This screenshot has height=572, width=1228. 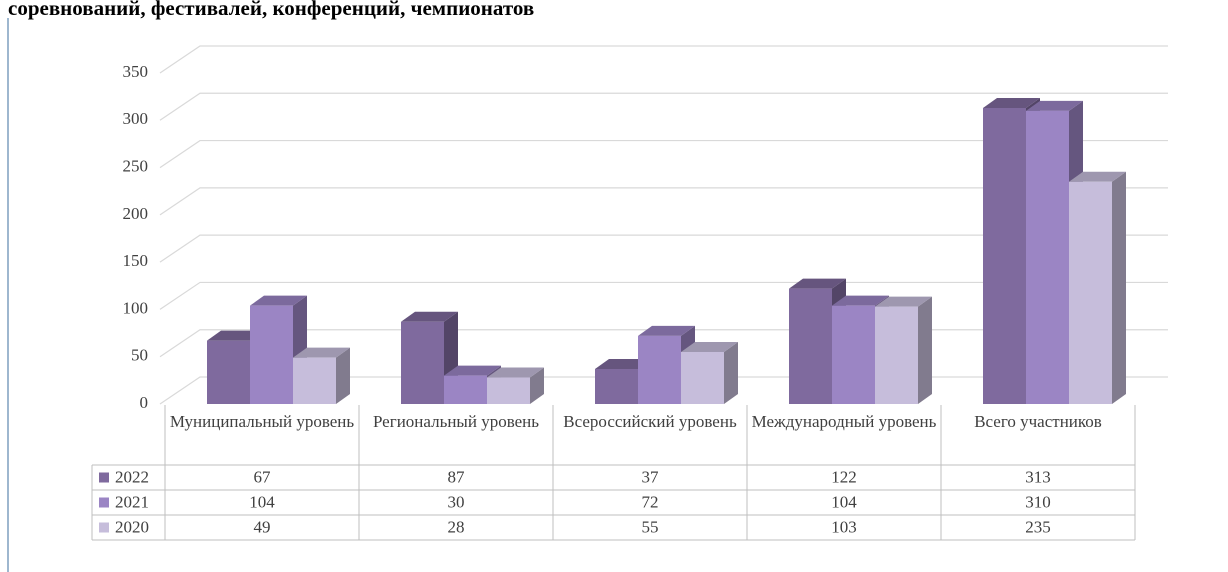 I want to click on x-tick-label: Международный уровень, so click(x=844, y=421).